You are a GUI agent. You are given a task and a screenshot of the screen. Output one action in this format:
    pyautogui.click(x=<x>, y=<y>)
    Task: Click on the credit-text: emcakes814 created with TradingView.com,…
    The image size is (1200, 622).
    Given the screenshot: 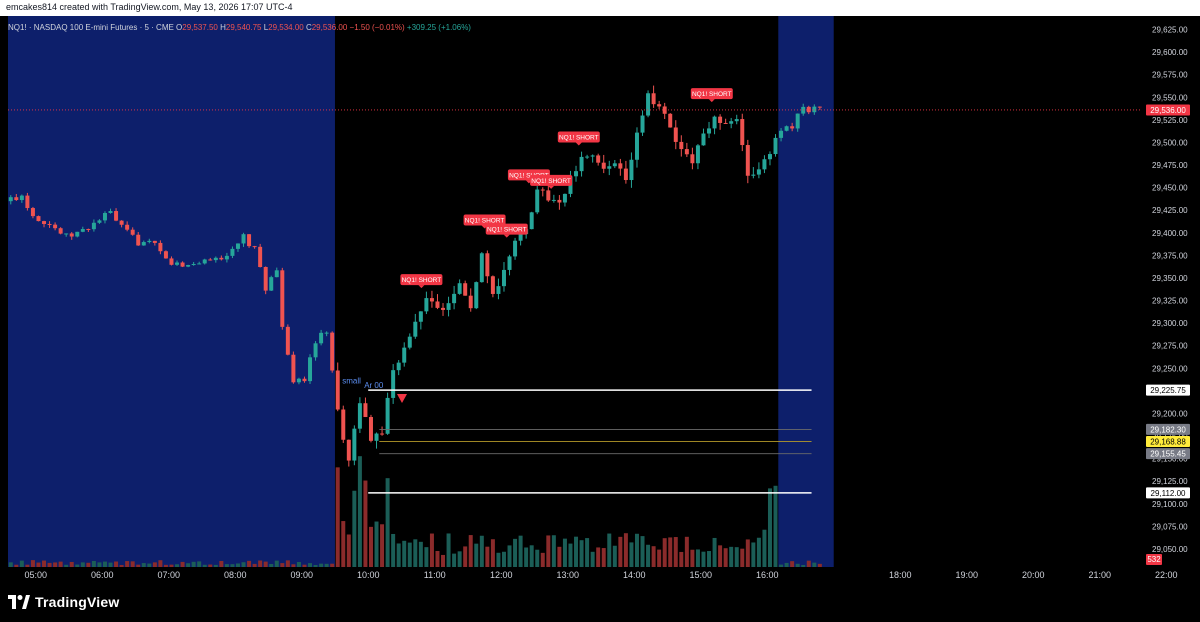 What is the action you would take?
    pyautogui.click(x=149, y=7)
    